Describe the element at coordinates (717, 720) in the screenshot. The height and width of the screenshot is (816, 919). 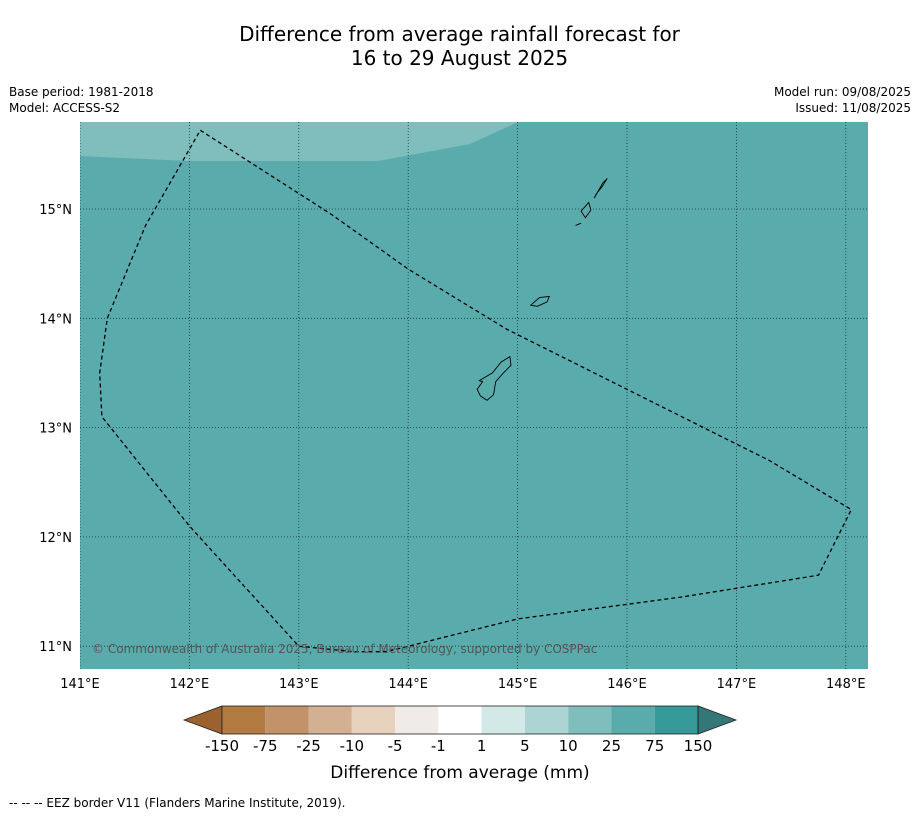
I see `colorbar-extend-high` at that location.